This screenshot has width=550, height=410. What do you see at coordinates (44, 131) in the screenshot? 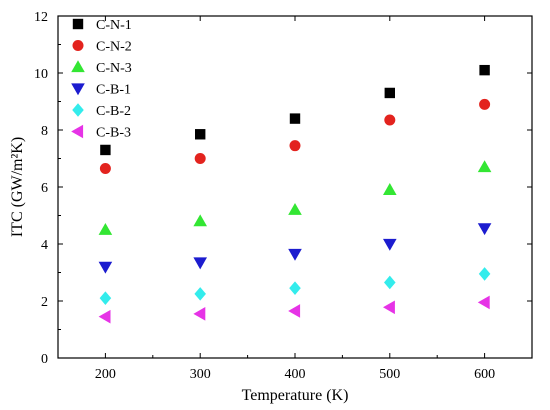
I see `y-tick-label: 8` at bounding box center [44, 131].